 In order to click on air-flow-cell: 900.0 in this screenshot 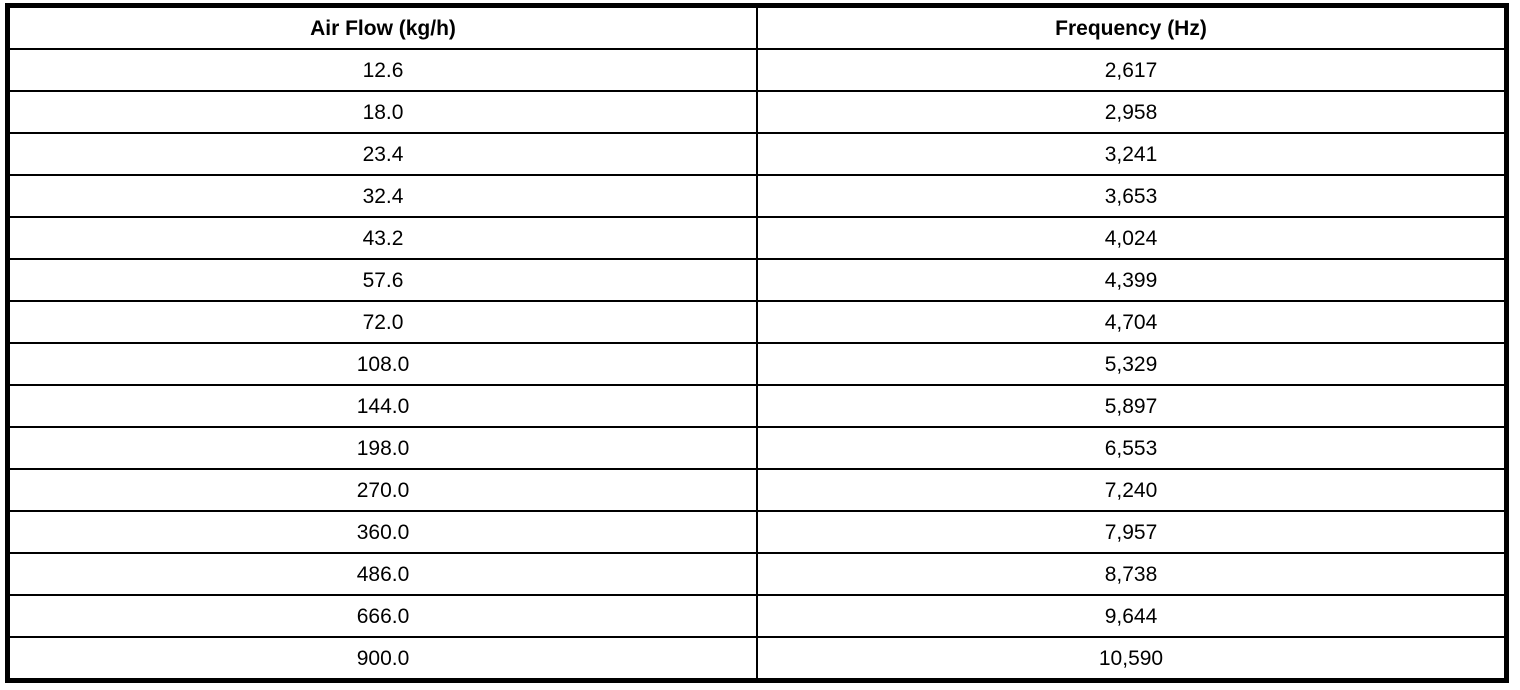, I will do `click(382, 659)`.